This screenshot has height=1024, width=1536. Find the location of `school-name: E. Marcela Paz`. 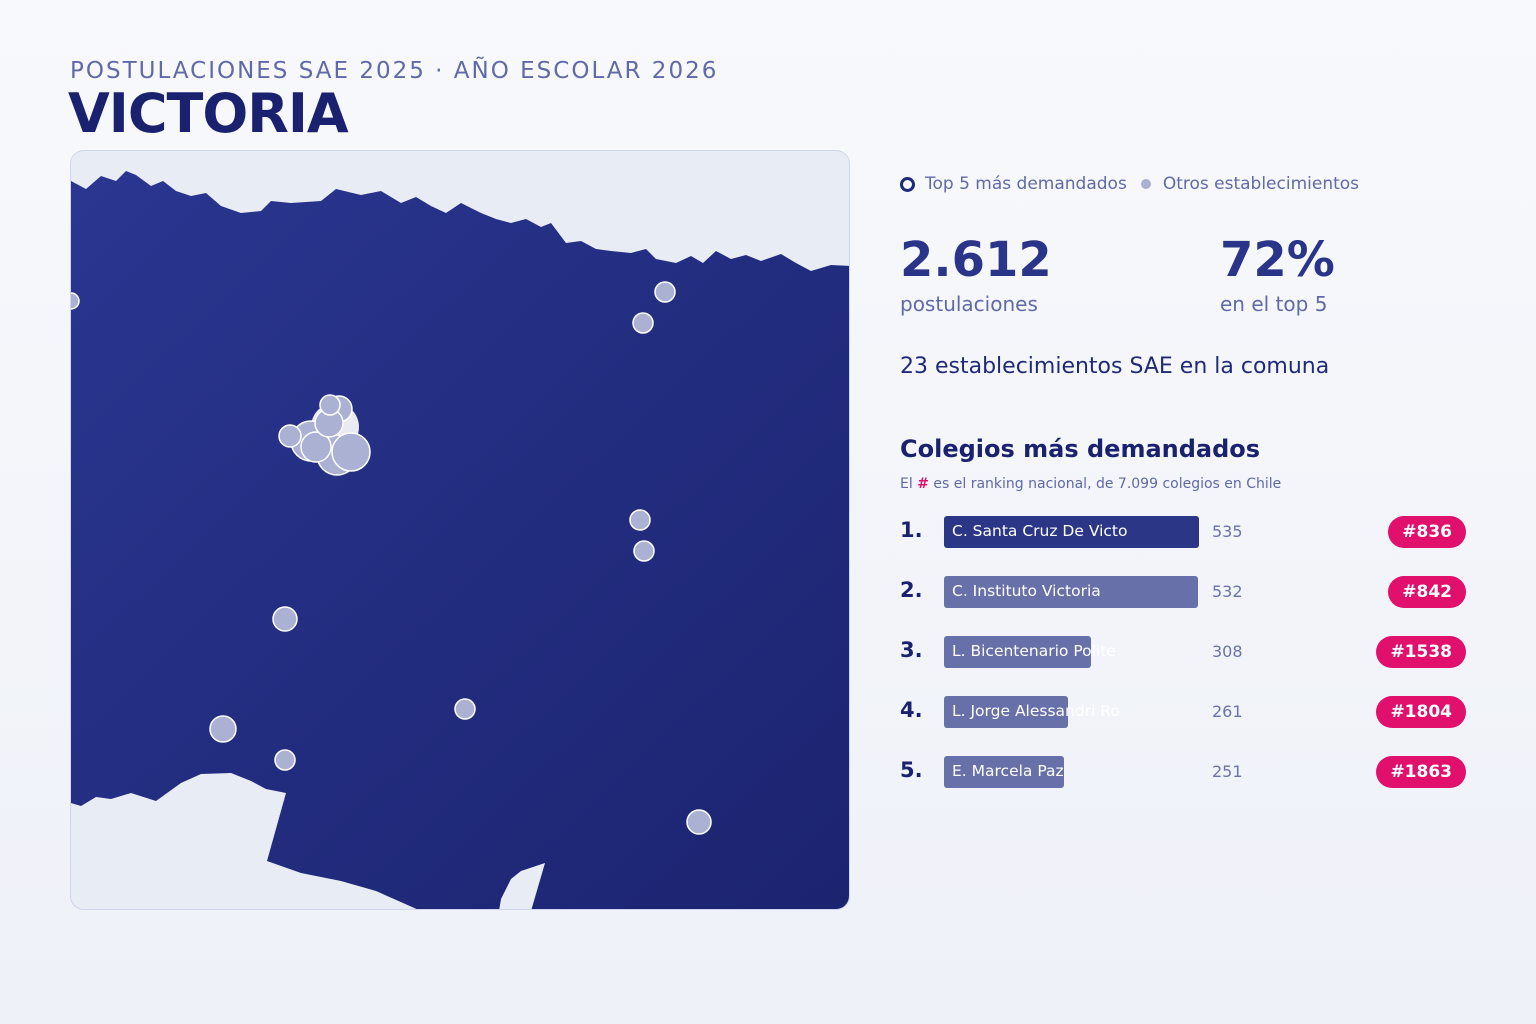

school-name: E. Marcela Paz is located at coordinates (1008, 771).